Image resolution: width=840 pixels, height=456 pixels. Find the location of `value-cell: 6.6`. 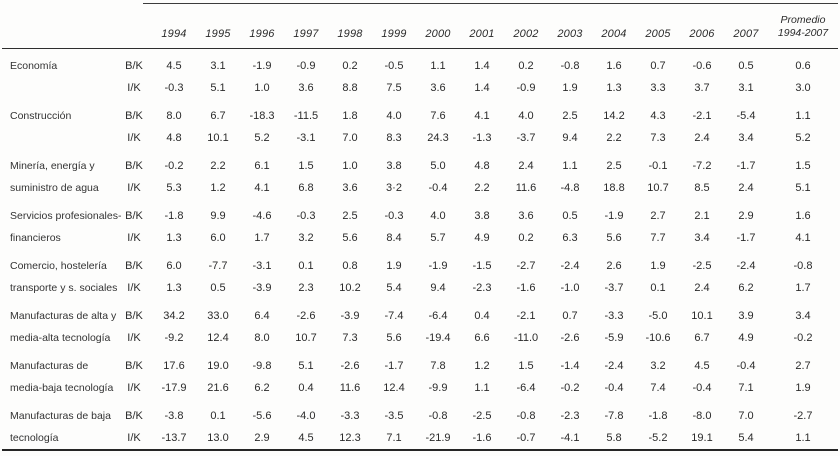

value-cell: 6.6 is located at coordinates (482, 338).